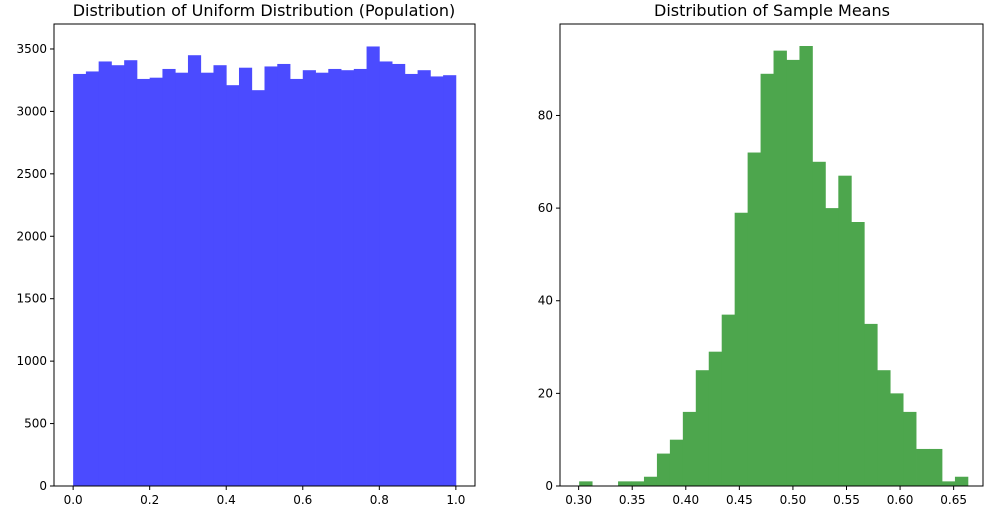  I want to click on y-tick-label: 1000, so click(31, 361).